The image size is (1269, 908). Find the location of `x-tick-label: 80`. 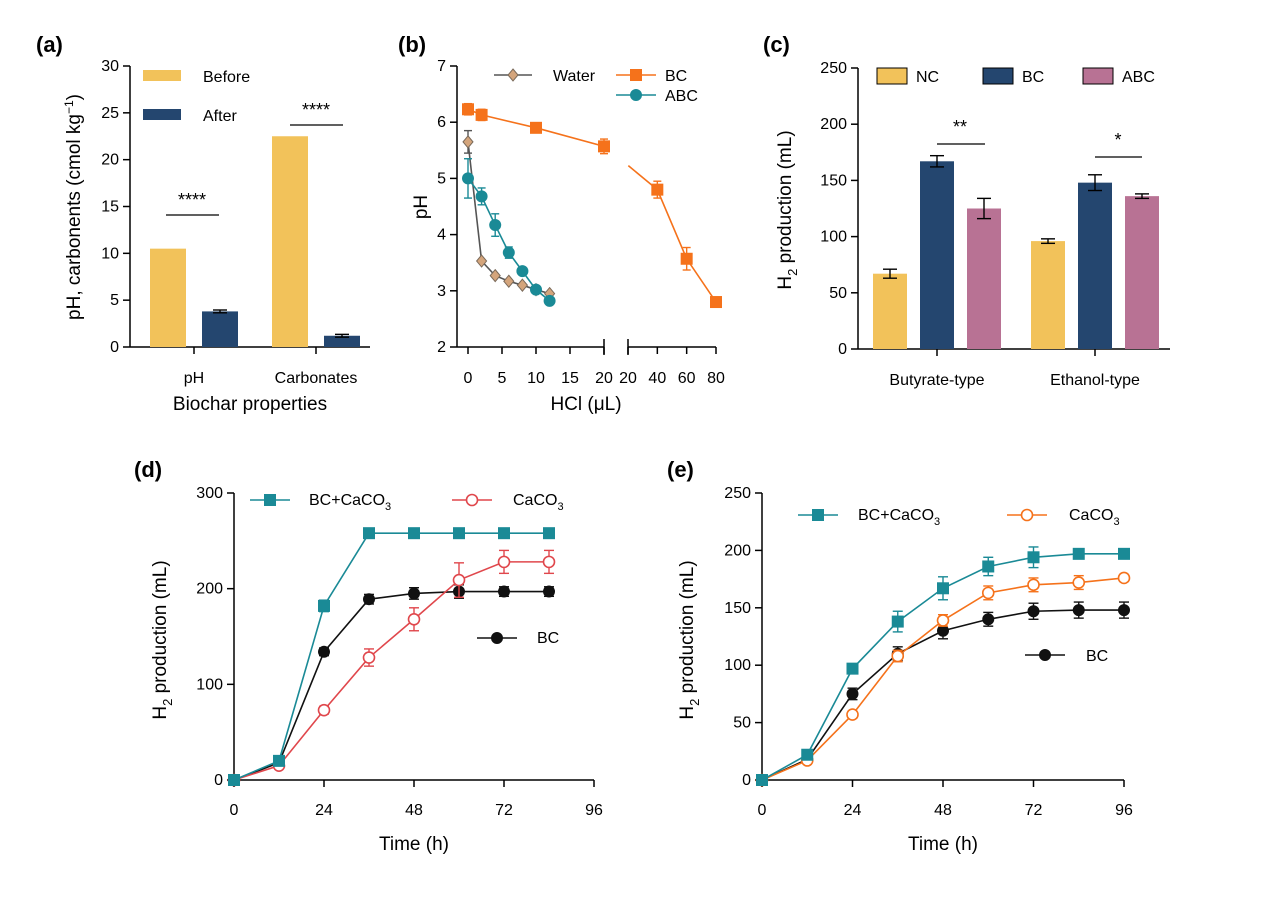

x-tick-label: 80 is located at coordinates (716, 378).